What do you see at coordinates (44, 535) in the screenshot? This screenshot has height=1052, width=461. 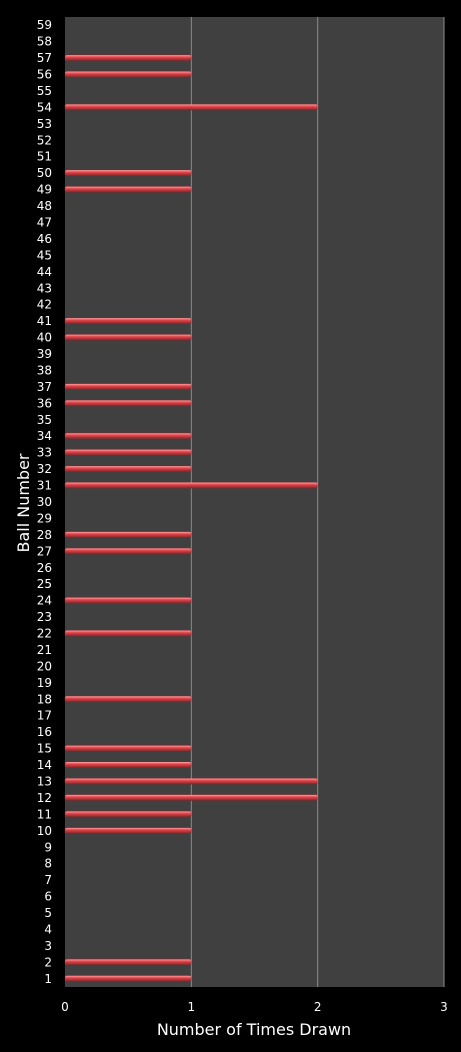 I see `y-tick-label: 28` at bounding box center [44, 535].